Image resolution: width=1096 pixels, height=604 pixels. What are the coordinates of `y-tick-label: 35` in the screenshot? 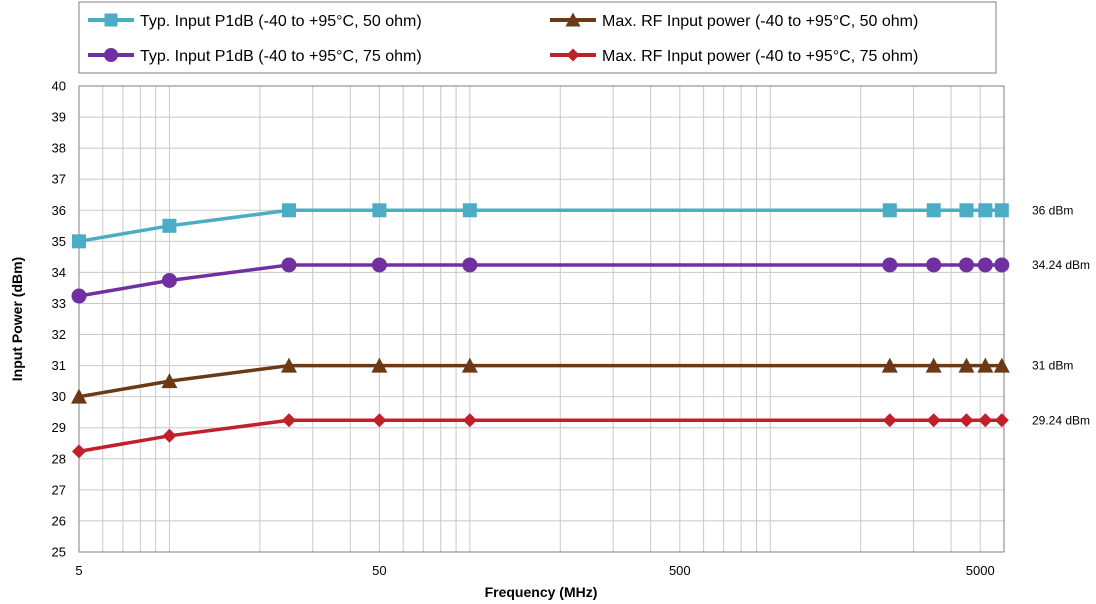 It's located at (59, 241).